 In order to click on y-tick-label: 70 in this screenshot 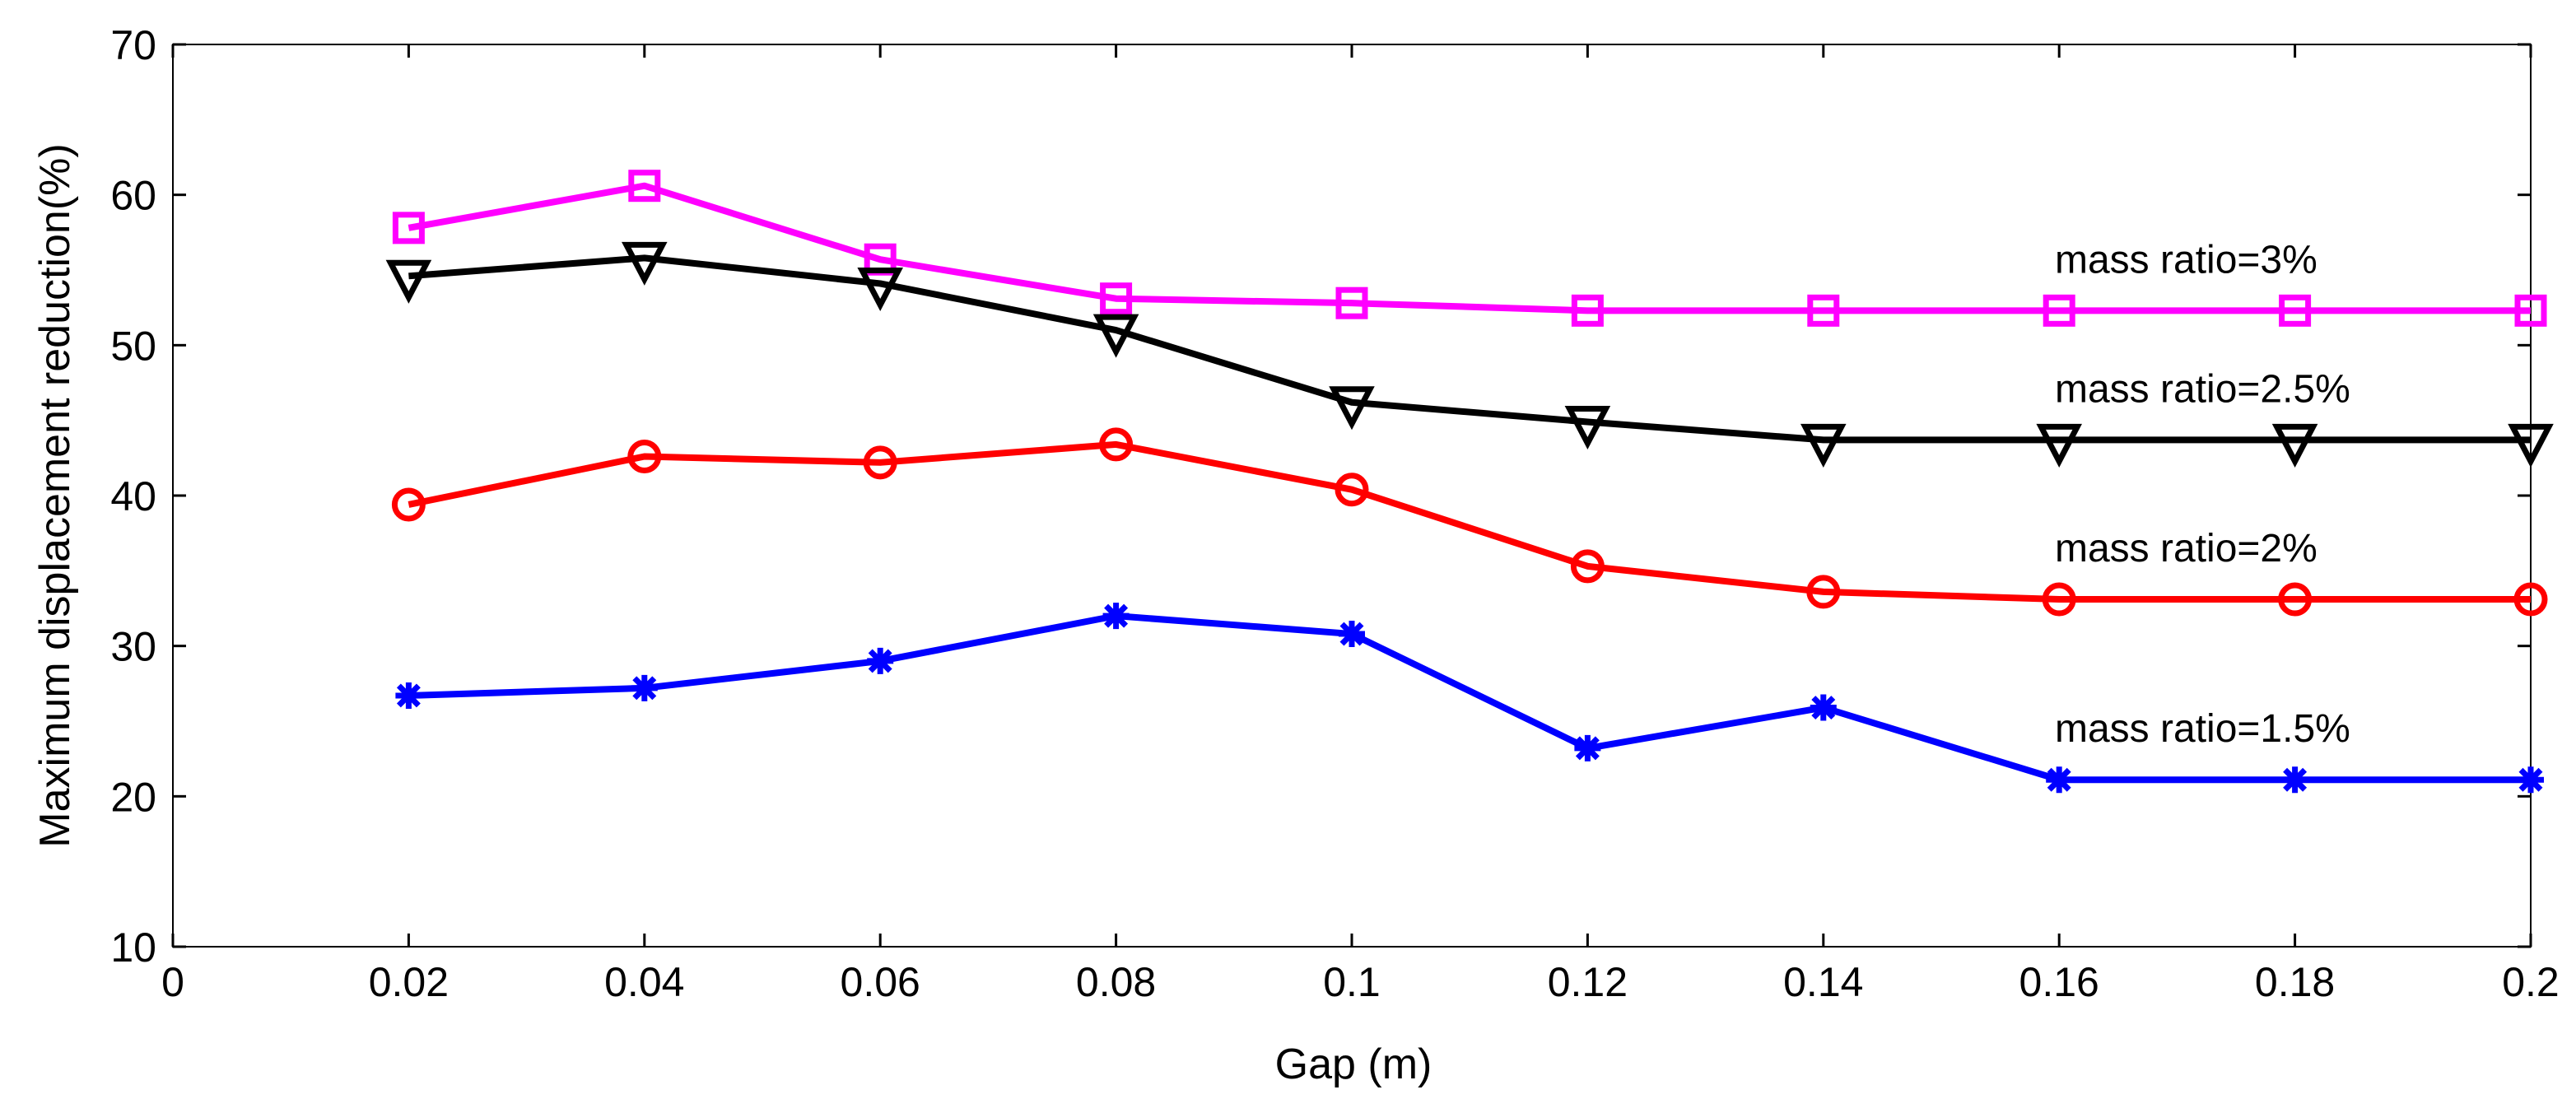, I will do `click(133, 45)`.